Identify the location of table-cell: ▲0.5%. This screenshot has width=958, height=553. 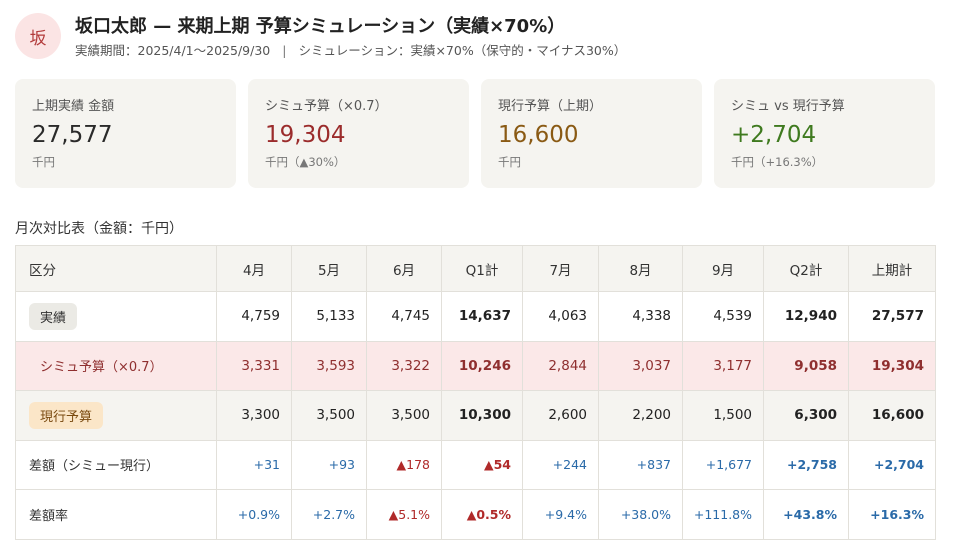
(482, 514).